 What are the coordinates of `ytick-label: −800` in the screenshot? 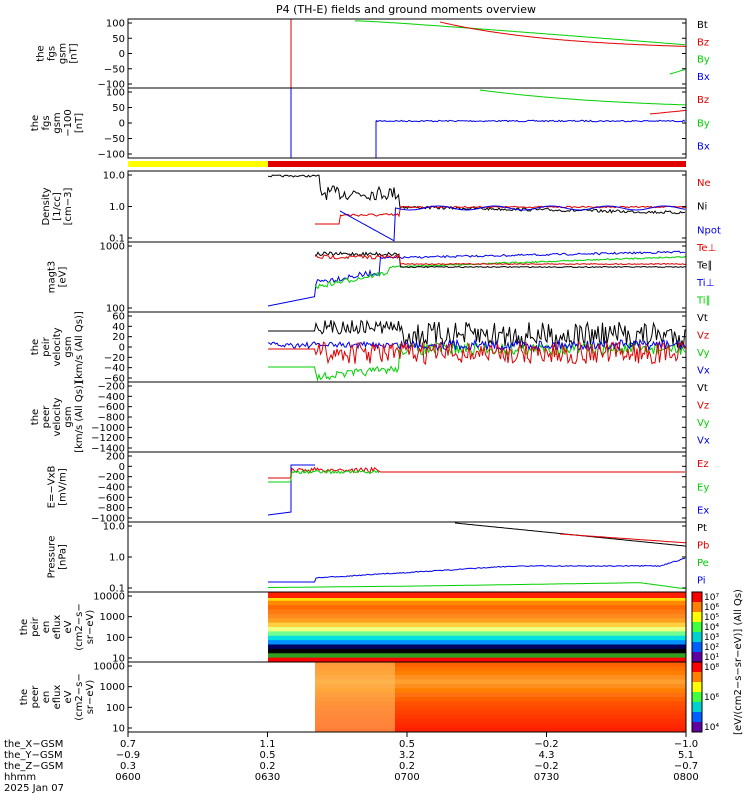 It's located at (111, 418).